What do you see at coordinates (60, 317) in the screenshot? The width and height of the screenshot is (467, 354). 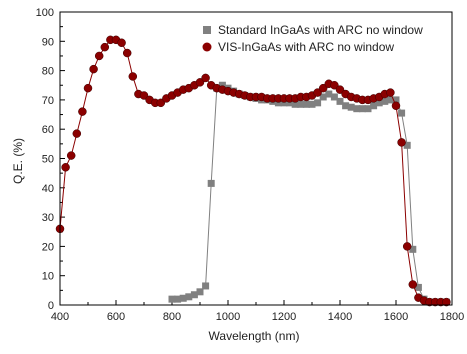 I see `x-tick-label: 400` at bounding box center [60, 317].